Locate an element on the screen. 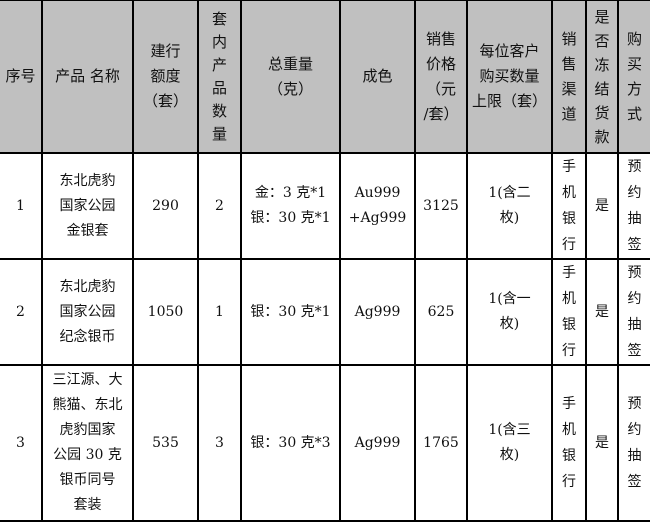 This screenshot has width=650, height=522. header-method: 购 买 方 式 is located at coordinates (633, 77).